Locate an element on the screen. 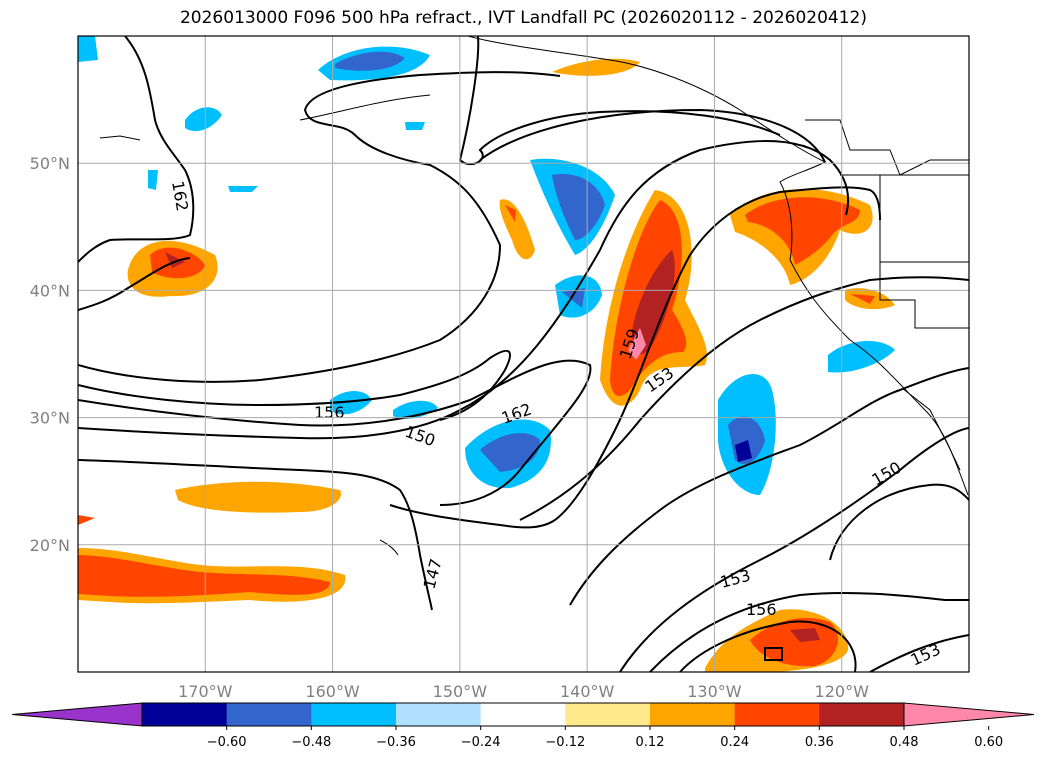 This screenshot has width=1047, height=765. colorbar-tick-label: 0.24 is located at coordinates (734, 742).